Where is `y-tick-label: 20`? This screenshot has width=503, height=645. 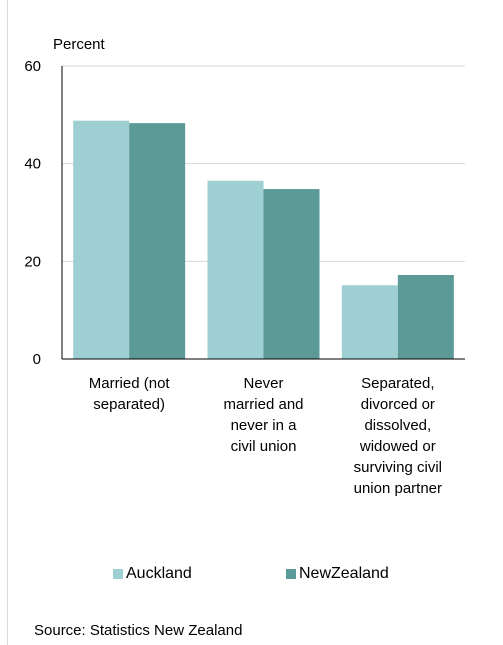 y-tick-label: 20 is located at coordinates (32, 261).